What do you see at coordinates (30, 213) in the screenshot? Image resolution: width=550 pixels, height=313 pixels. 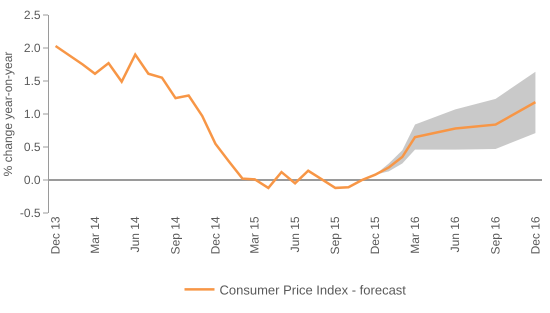 I see `y-tick-label: -0.5` at bounding box center [30, 213].